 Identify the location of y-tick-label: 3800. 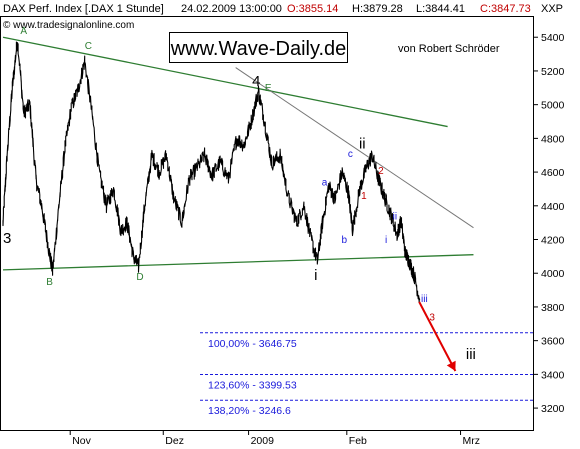
(553, 308).